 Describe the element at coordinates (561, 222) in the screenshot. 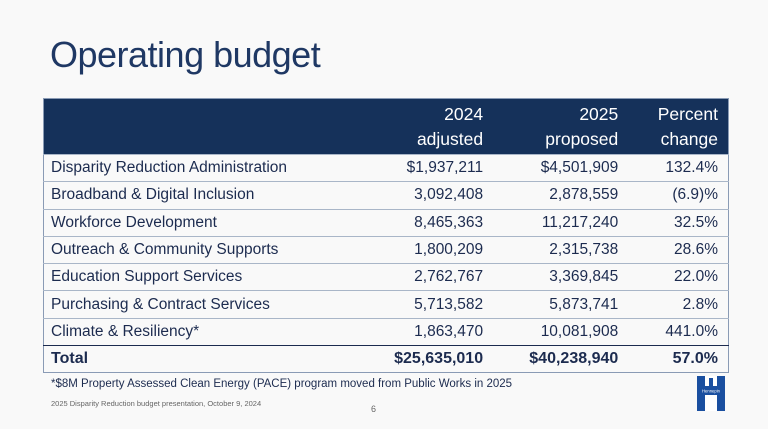

I see `value-2025: 11,217,240` at that location.